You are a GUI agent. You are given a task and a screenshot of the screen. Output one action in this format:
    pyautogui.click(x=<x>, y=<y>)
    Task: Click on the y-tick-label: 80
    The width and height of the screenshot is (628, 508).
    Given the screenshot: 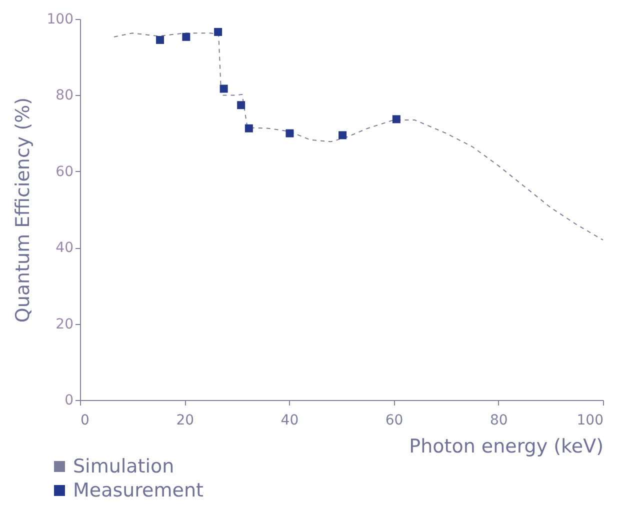 What is the action you would take?
    pyautogui.click(x=65, y=96)
    